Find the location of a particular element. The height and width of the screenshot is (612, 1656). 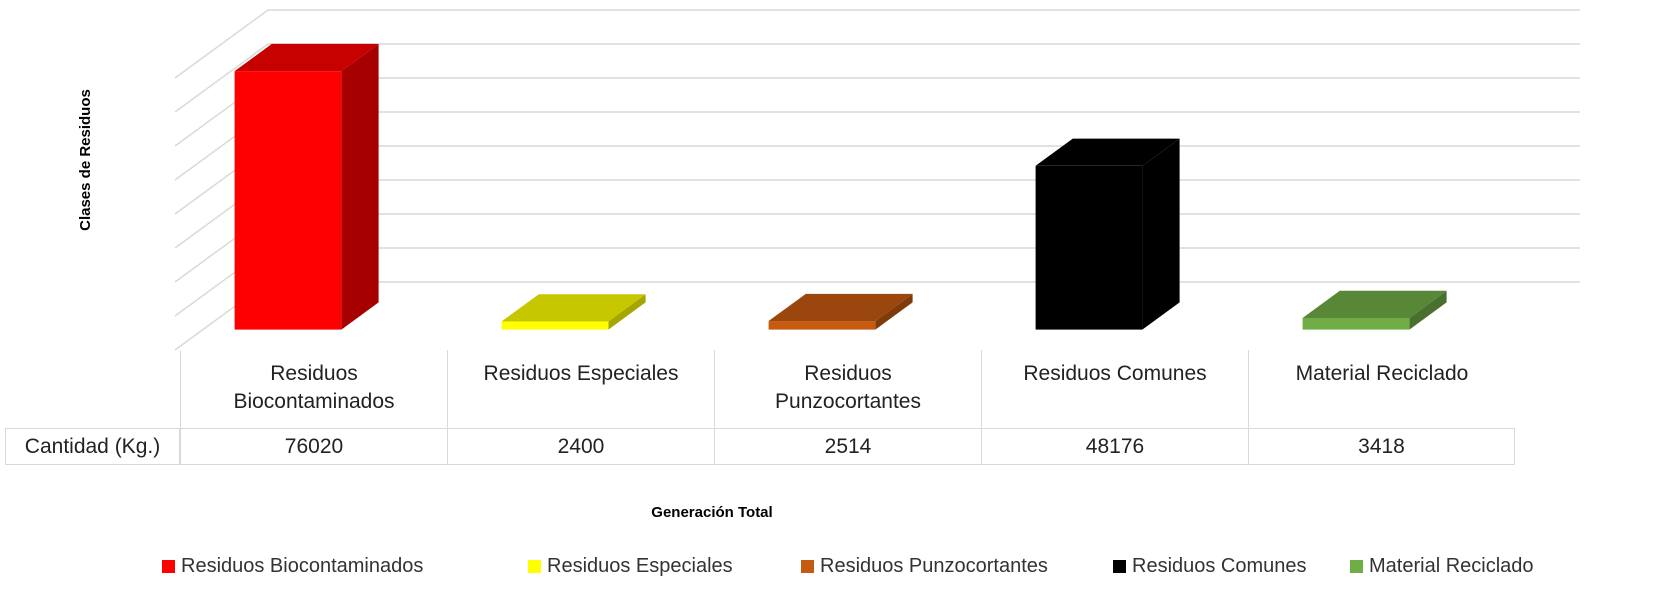

legend-label: Residuos Especiales is located at coordinates (640, 566).